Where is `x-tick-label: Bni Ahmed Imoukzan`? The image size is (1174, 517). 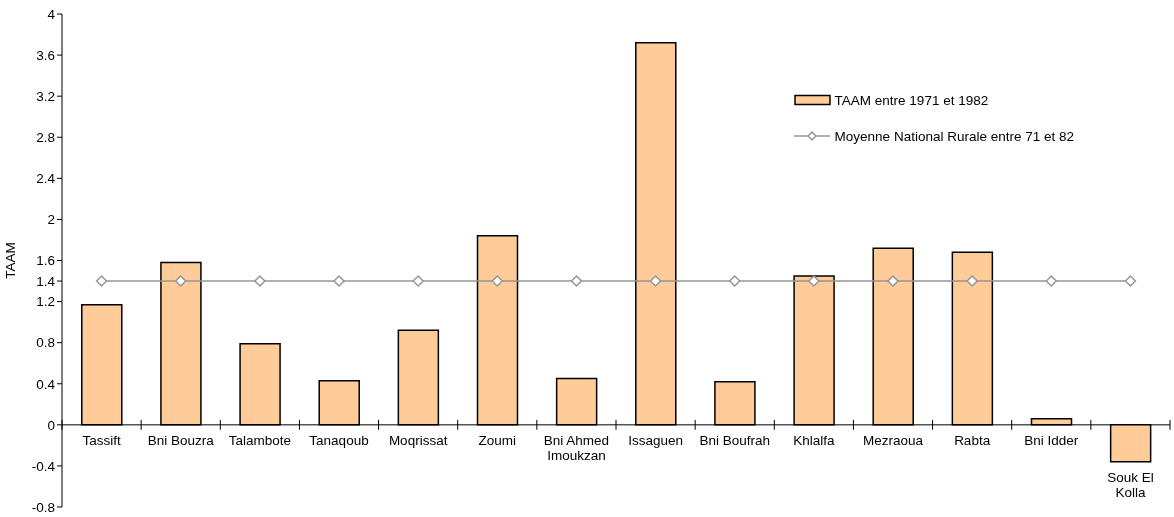
x-tick-label: Bni Ahmed Imoukzan is located at coordinates (576, 447).